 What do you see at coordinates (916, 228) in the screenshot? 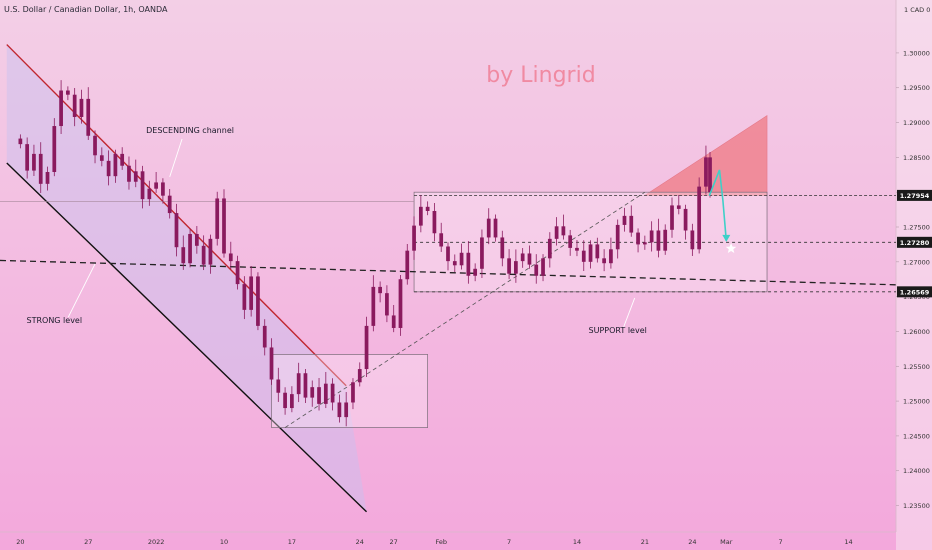
I see `ytick-label: 1.27500` at bounding box center [916, 228].